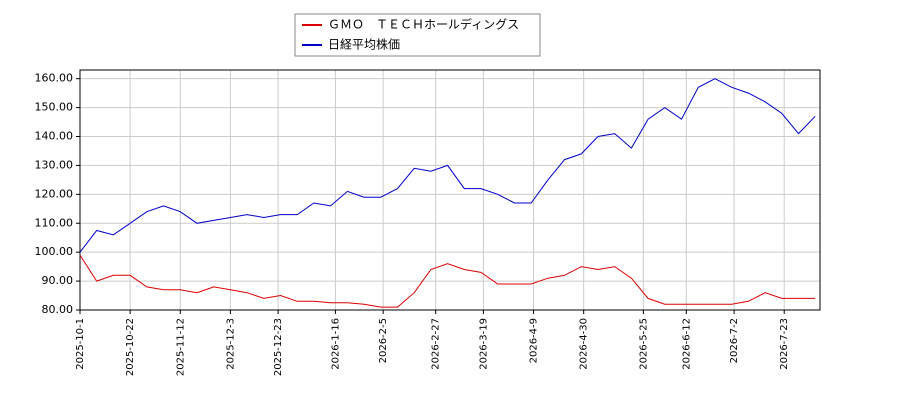  I want to click on x-tick-label: 2026-3-19, so click(483, 344).